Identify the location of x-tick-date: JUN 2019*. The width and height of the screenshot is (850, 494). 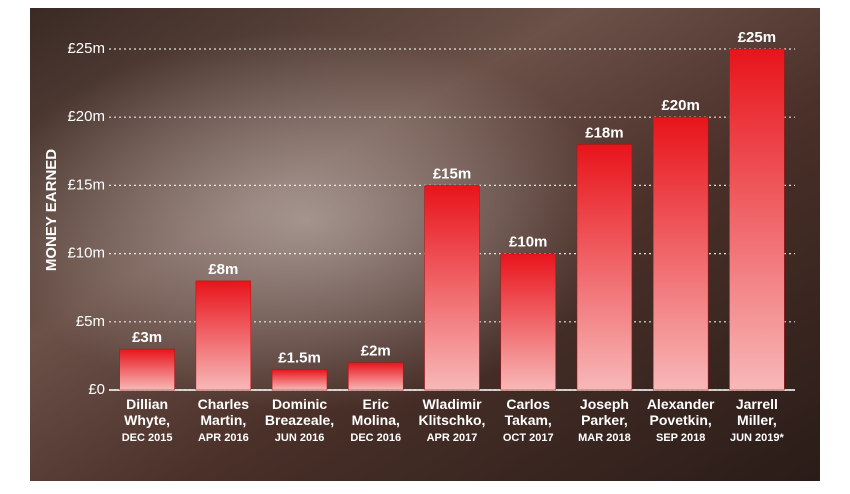
(757, 438).